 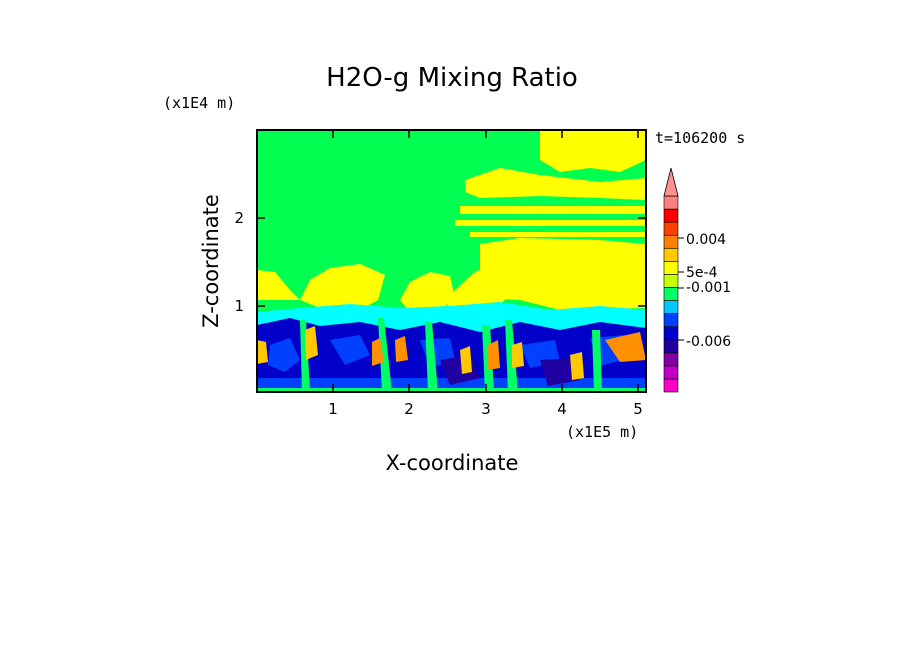 What do you see at coordinates (583, 283) in the screenshot?
I see `moist-plume-d` at bounding box center [583, 283].